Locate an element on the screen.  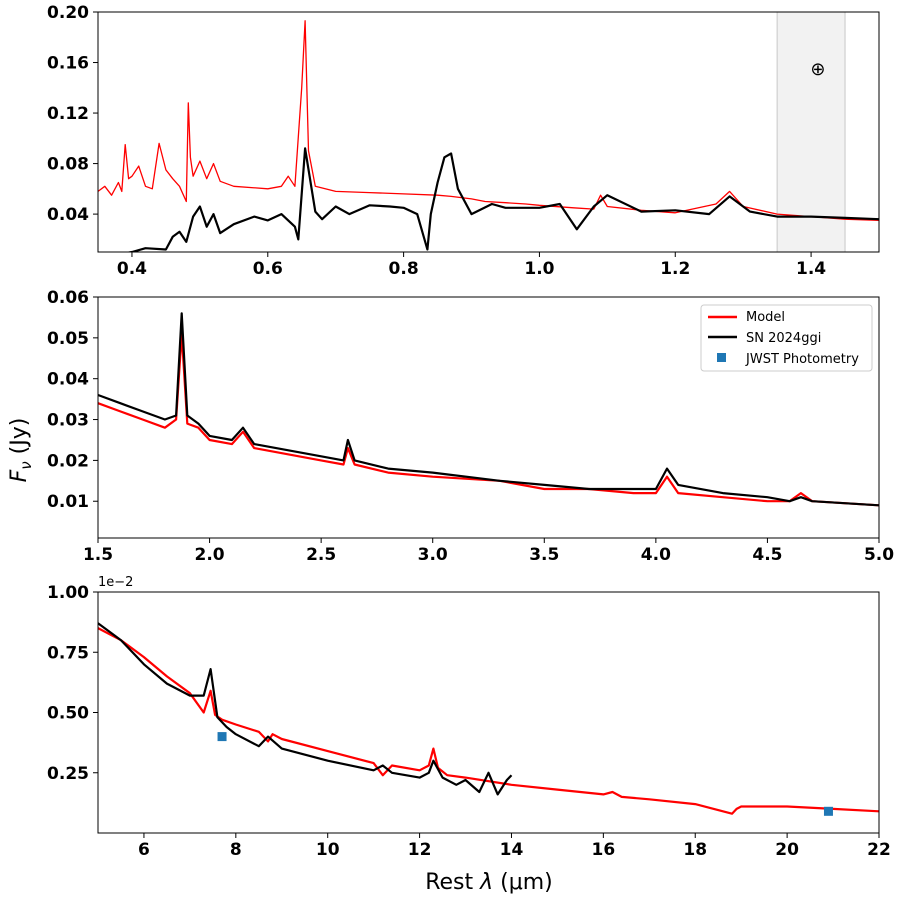
legend-frame is located at coordinates (786, 338).